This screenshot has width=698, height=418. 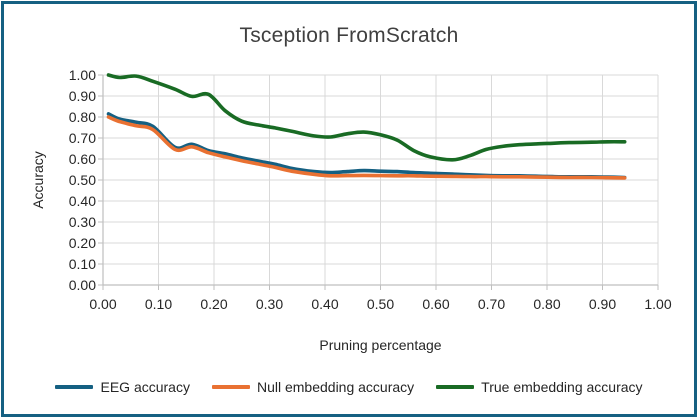 I want to click on y-tick-label: 0.10, so click(x=82, y=264).